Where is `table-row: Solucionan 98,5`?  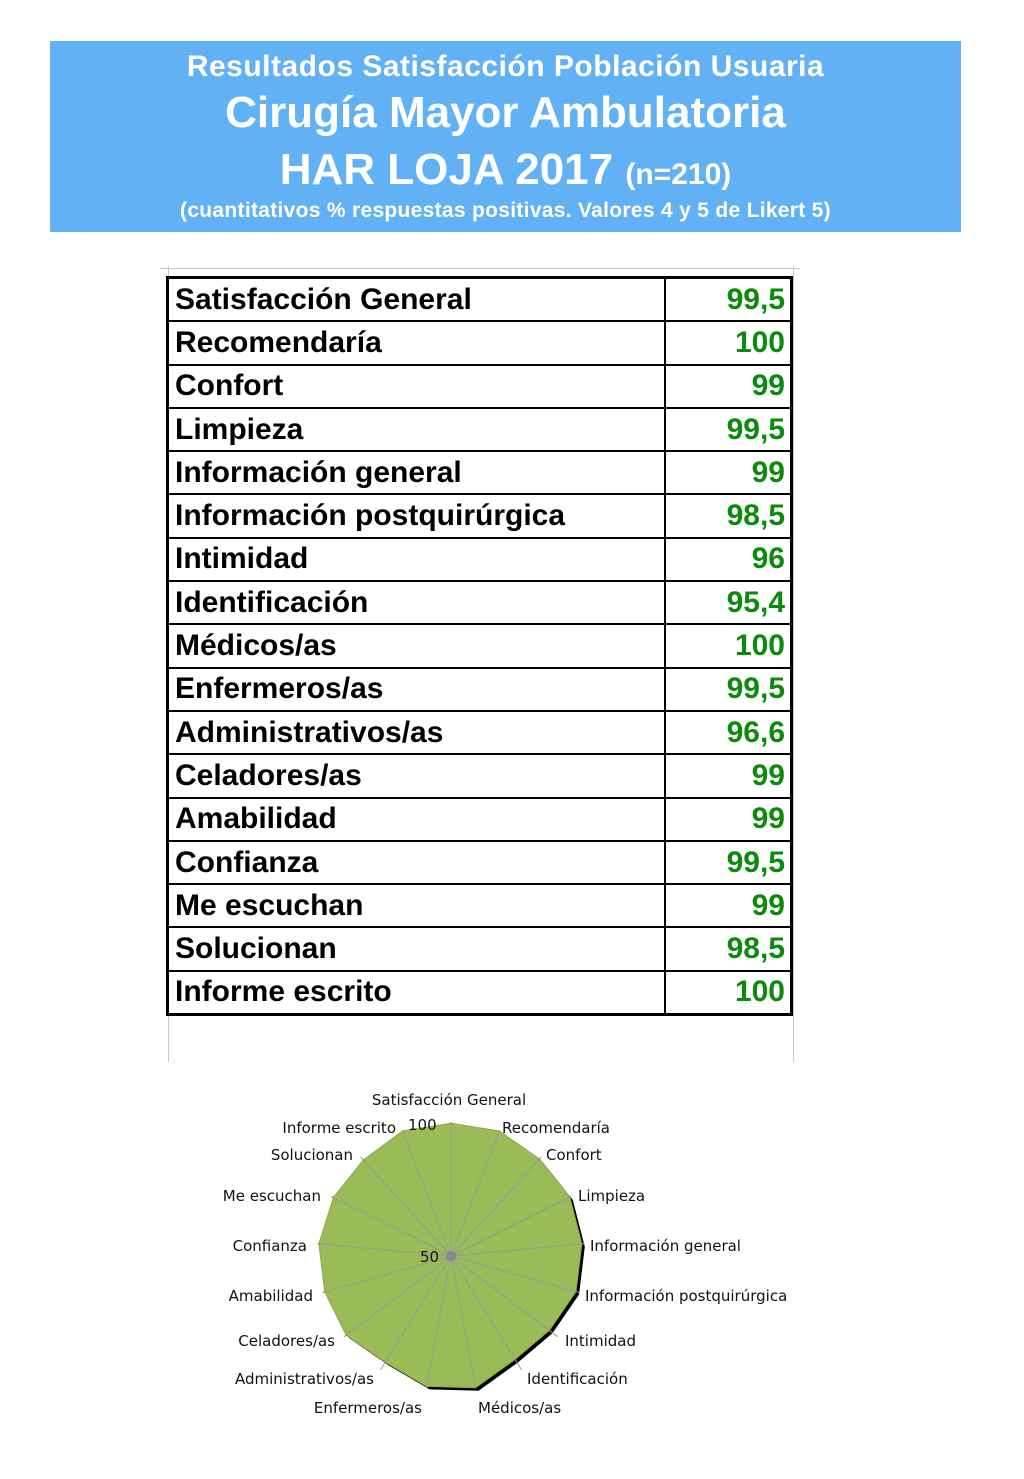 table-row: Solucionan 98,5 is located at coordinates (479, 949).